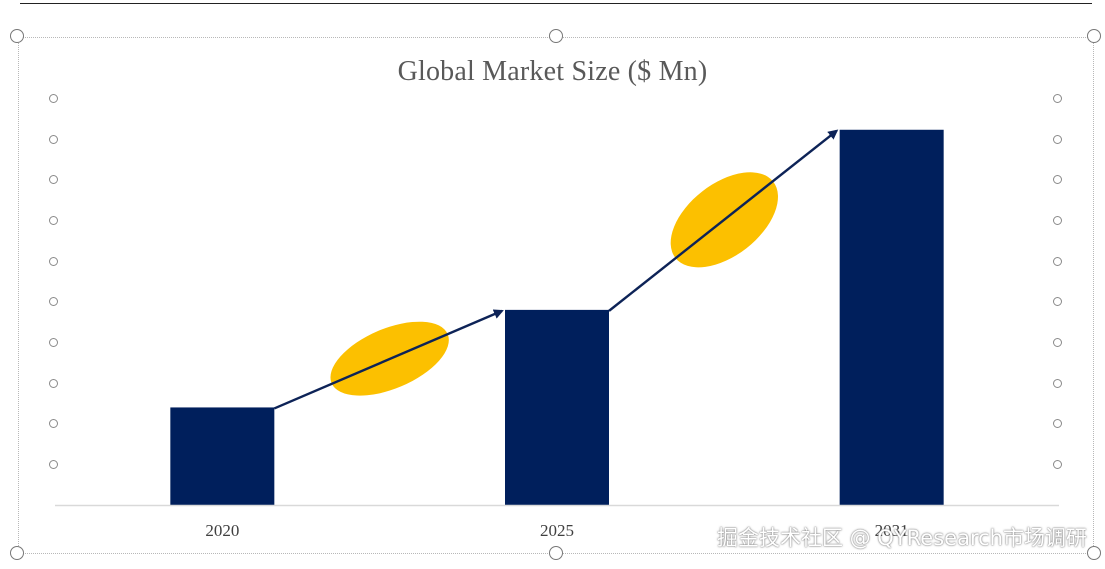  What do you see at coordinates (892, 530) in the screenshot?
I see `x-tick-label-2031: 2031` at bounding box center [892, 530].